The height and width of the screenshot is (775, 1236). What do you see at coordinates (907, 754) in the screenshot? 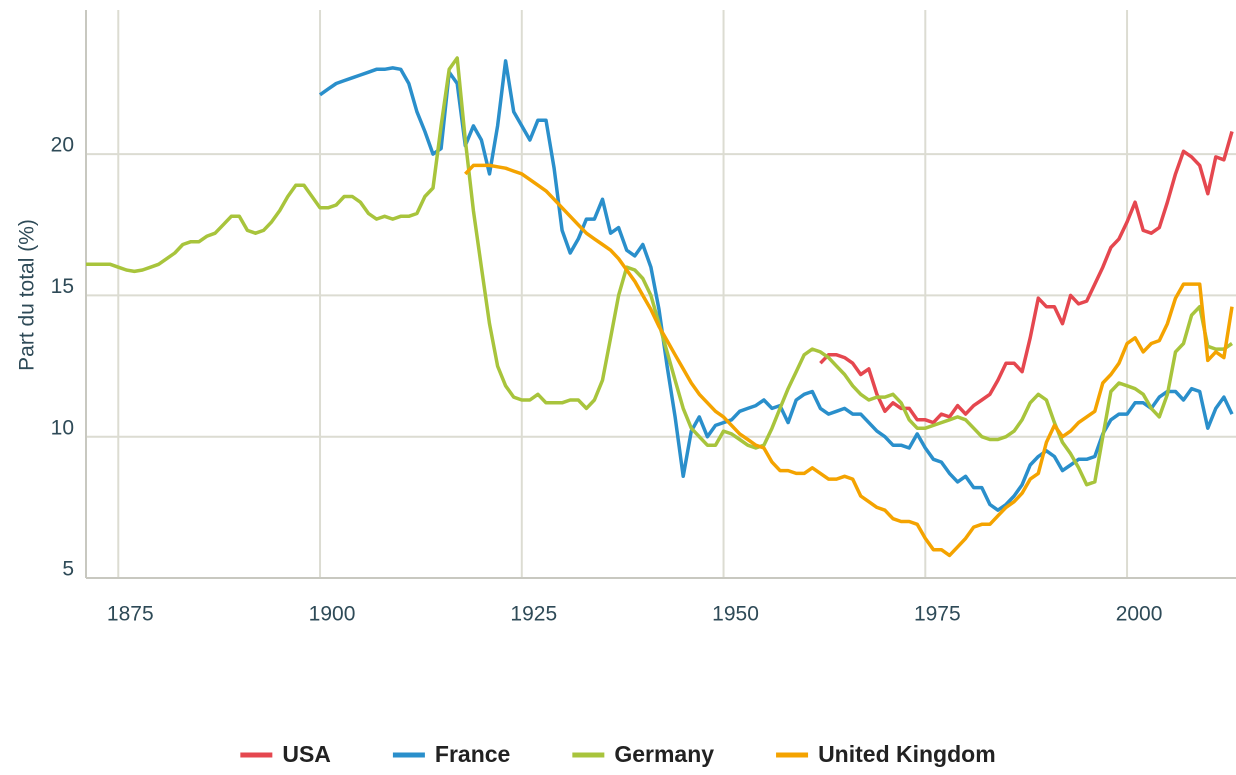
I see `legend-label: United Kingdom` at bounding box center [907, 754].